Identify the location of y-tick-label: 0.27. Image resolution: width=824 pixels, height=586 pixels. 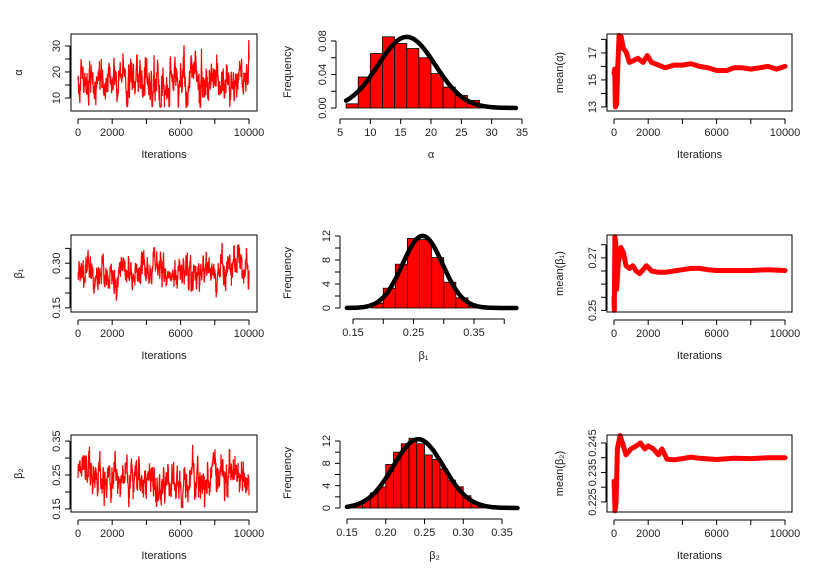
(593, 257).